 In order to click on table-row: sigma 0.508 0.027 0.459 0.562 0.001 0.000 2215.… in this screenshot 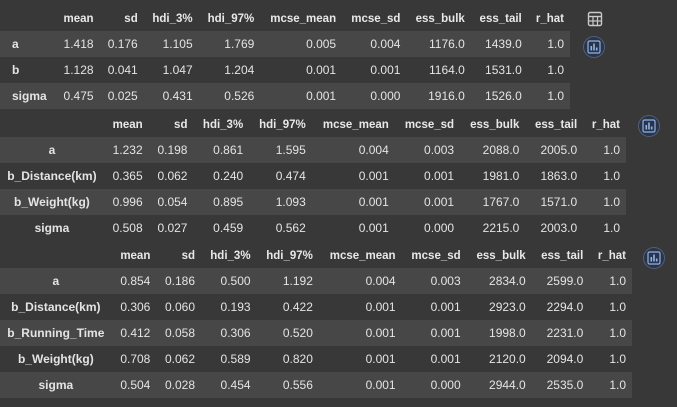, I will do `click(313, 228)`.